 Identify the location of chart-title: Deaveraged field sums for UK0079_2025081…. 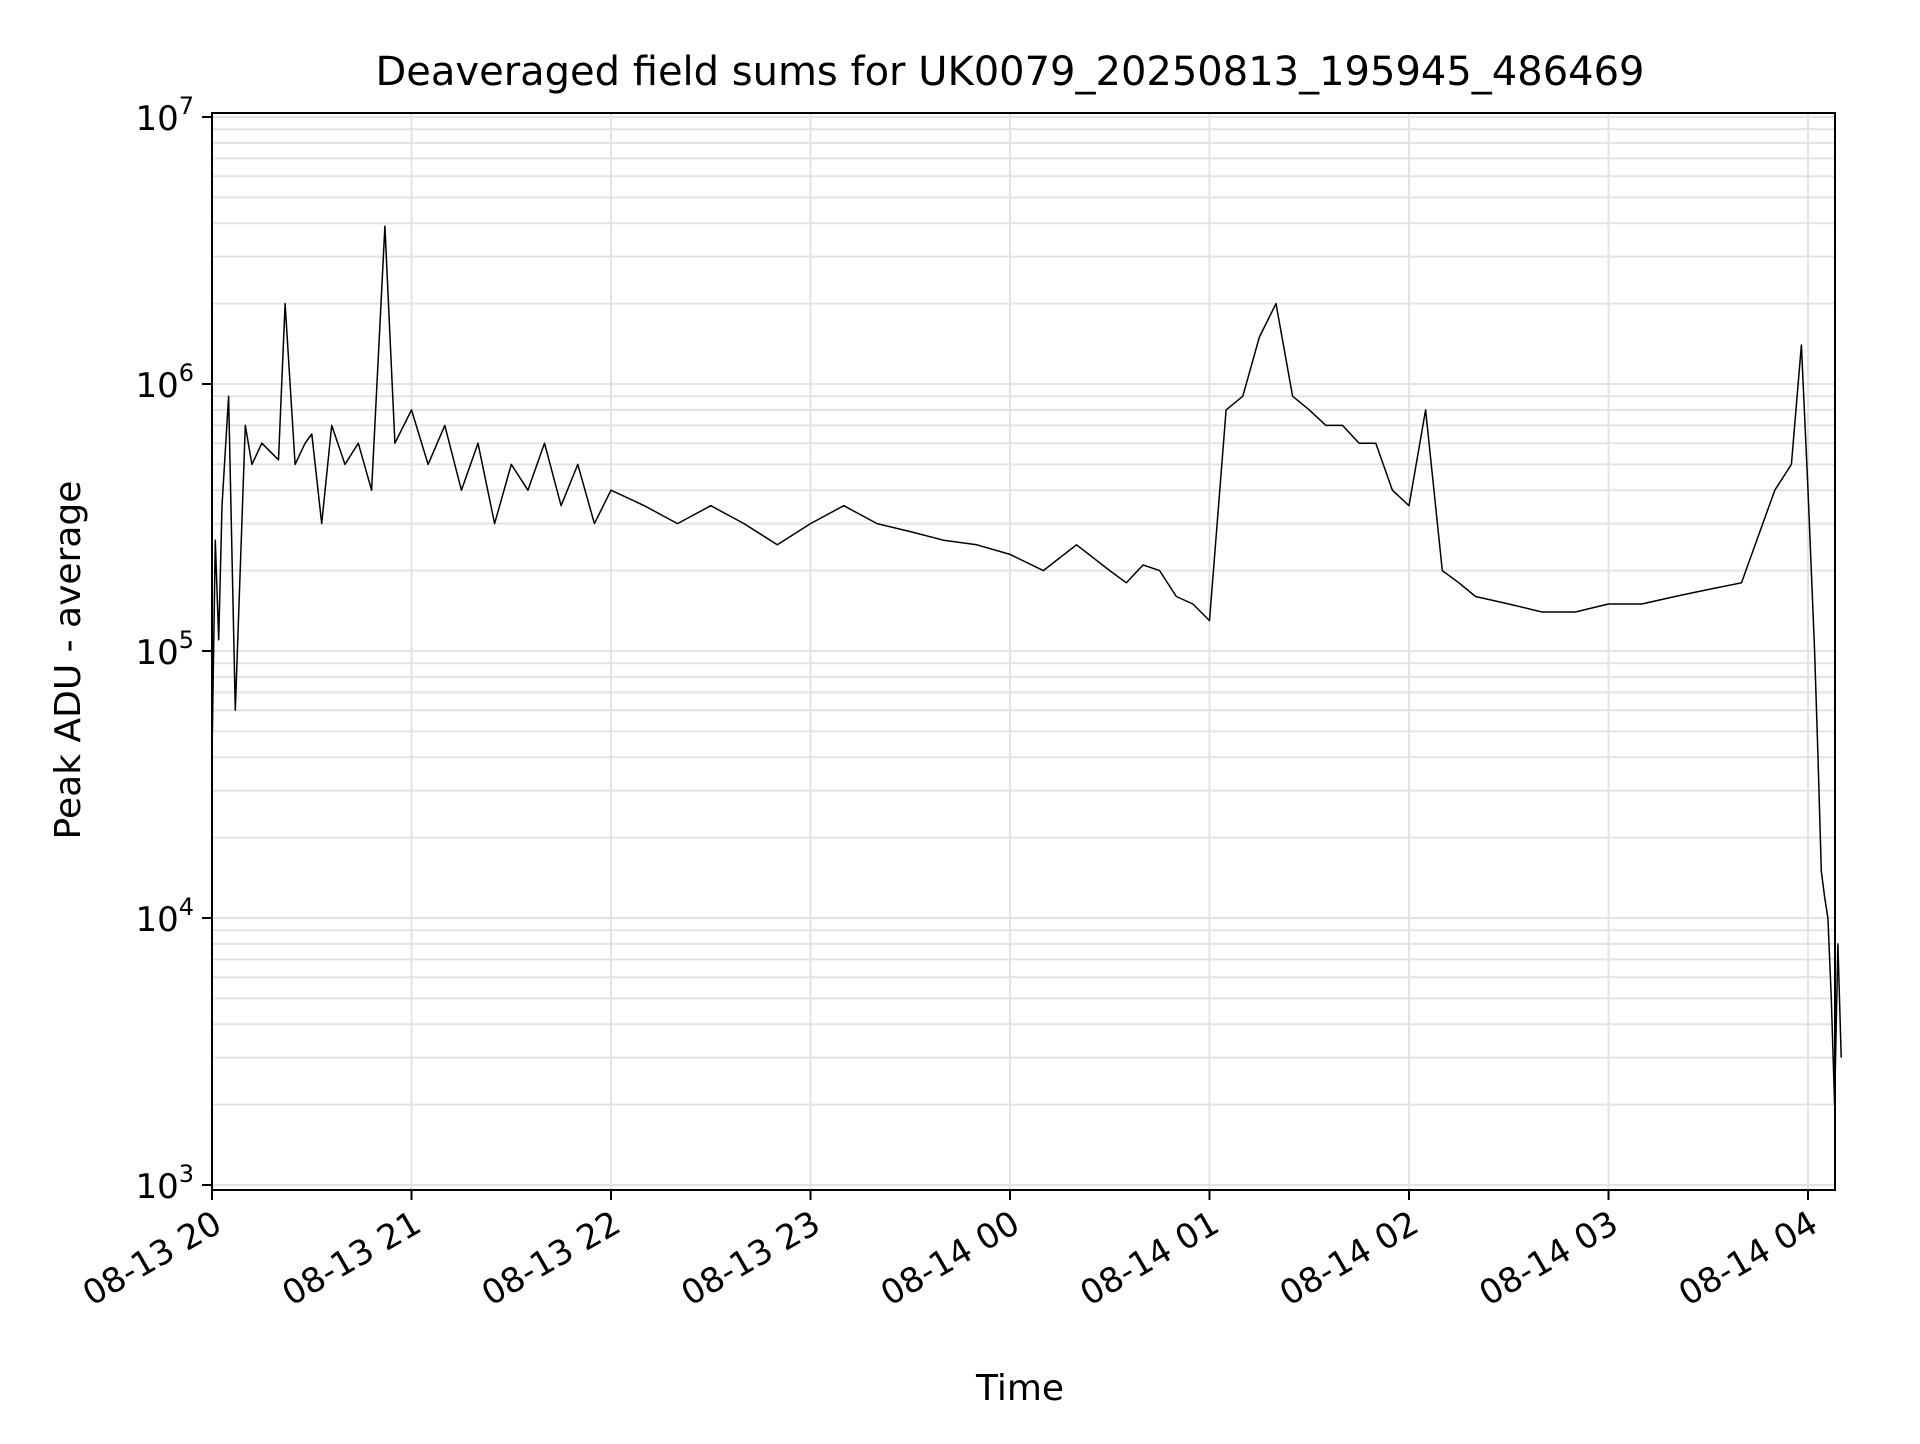
(1009, 72).